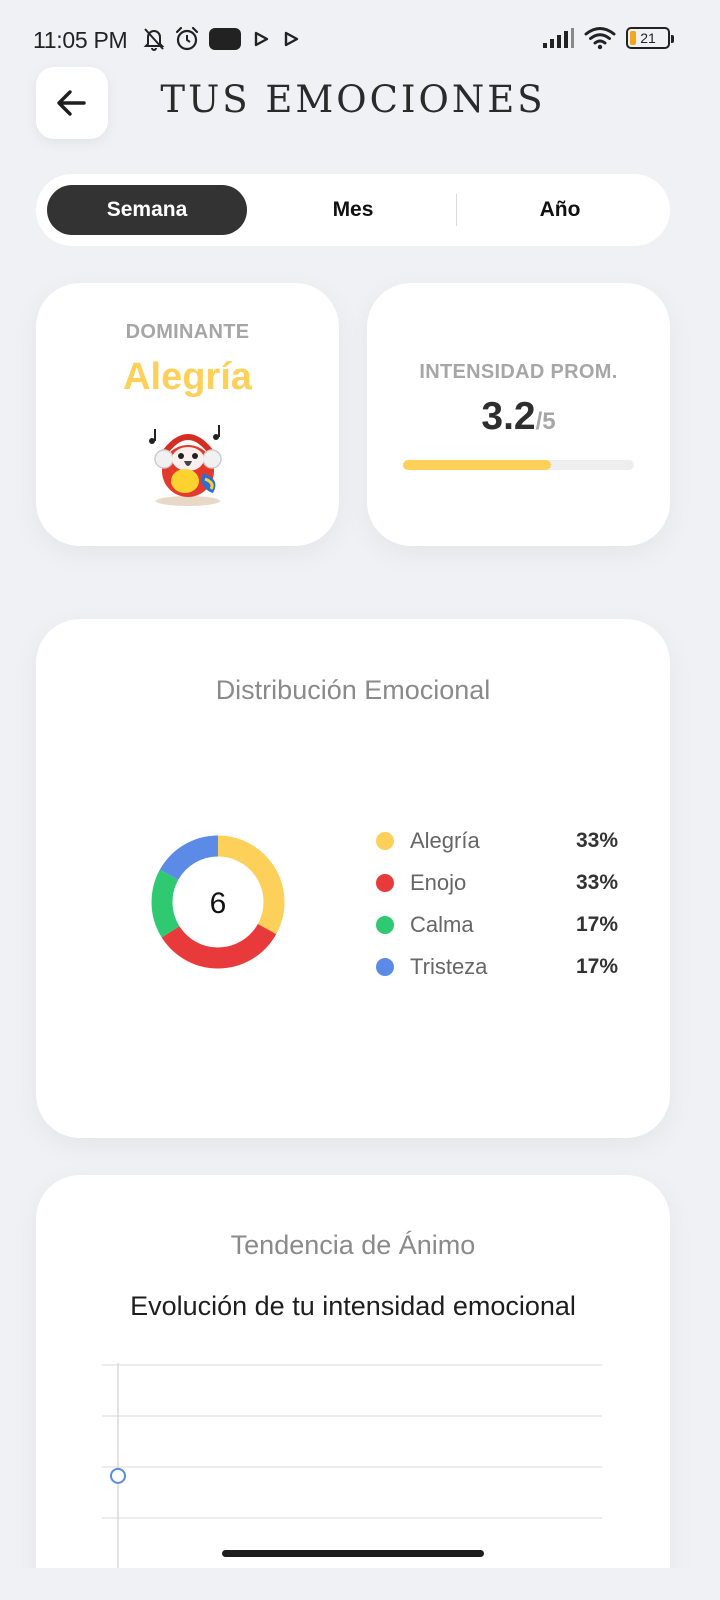 Image resolution: width=720 pixels, height=1600 pixels. Describe the element at coordinates (352, 1465) in the screenshot. I see `mood-trend-line-chart` at that location.